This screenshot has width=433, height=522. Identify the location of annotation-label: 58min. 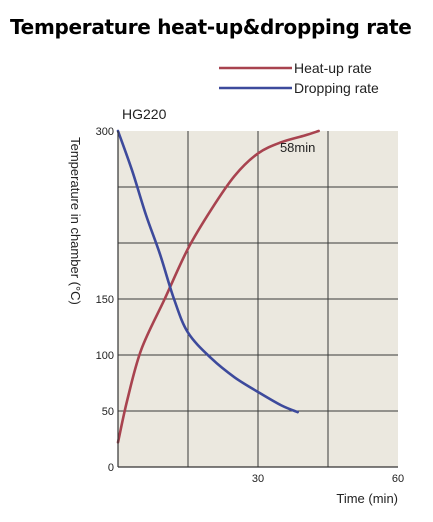
(297, 147).